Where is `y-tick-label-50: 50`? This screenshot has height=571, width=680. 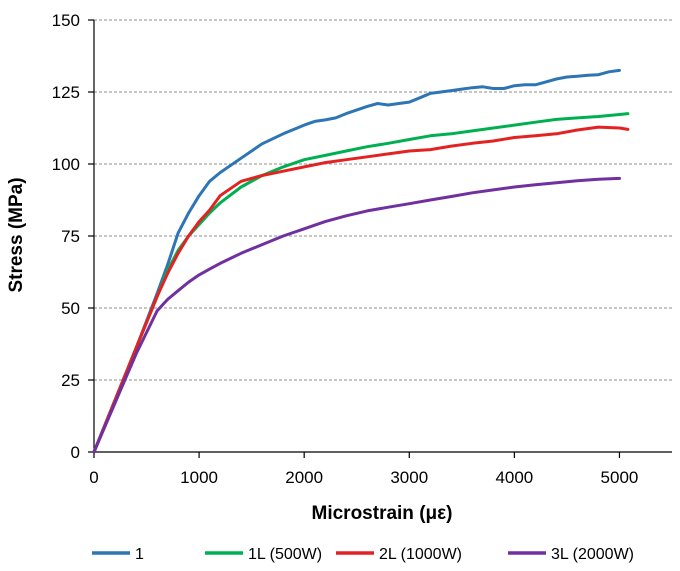
y-tick-label-50: 50 is located at coordinates (70, 308).